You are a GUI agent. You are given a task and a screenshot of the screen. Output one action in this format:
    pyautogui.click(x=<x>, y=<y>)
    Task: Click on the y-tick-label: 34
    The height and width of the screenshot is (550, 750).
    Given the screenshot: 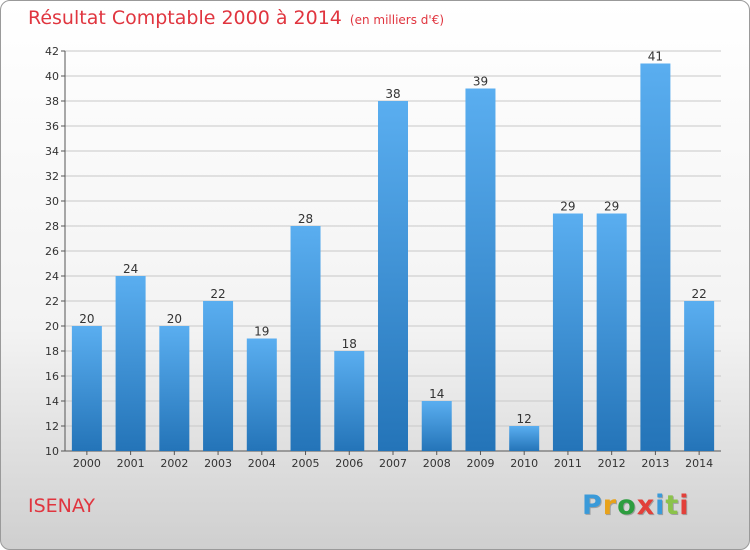 What is the action you would take?
    pyautogui.click(x=52, y=151)
    